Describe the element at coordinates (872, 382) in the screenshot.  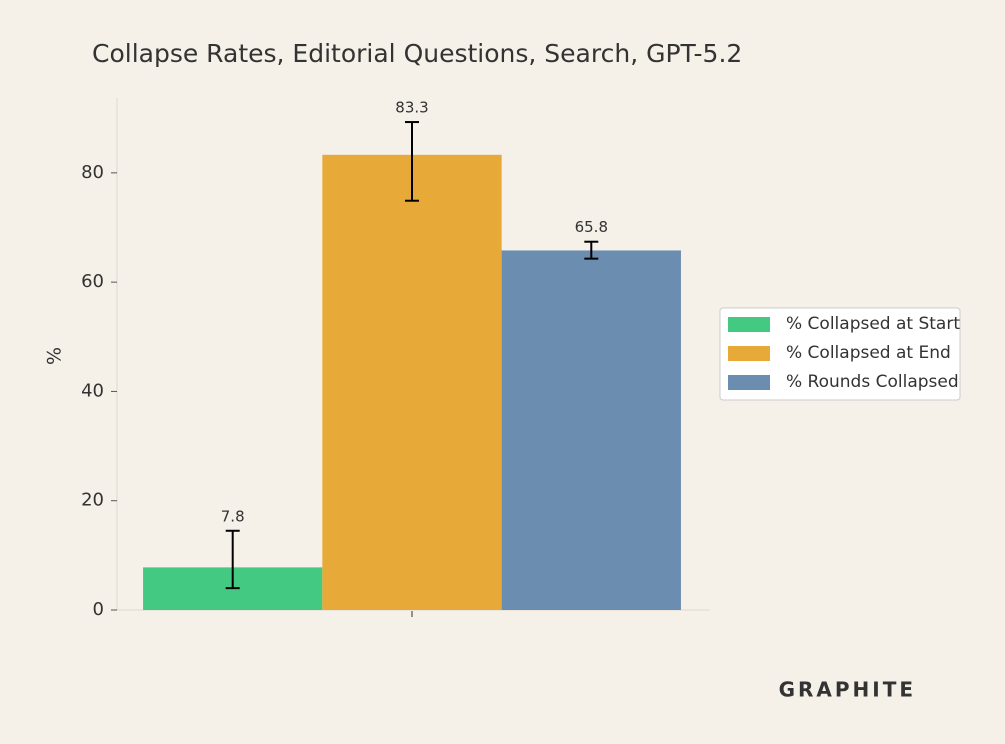
I see `legend-label: % Rounds Collapsed` at that location.